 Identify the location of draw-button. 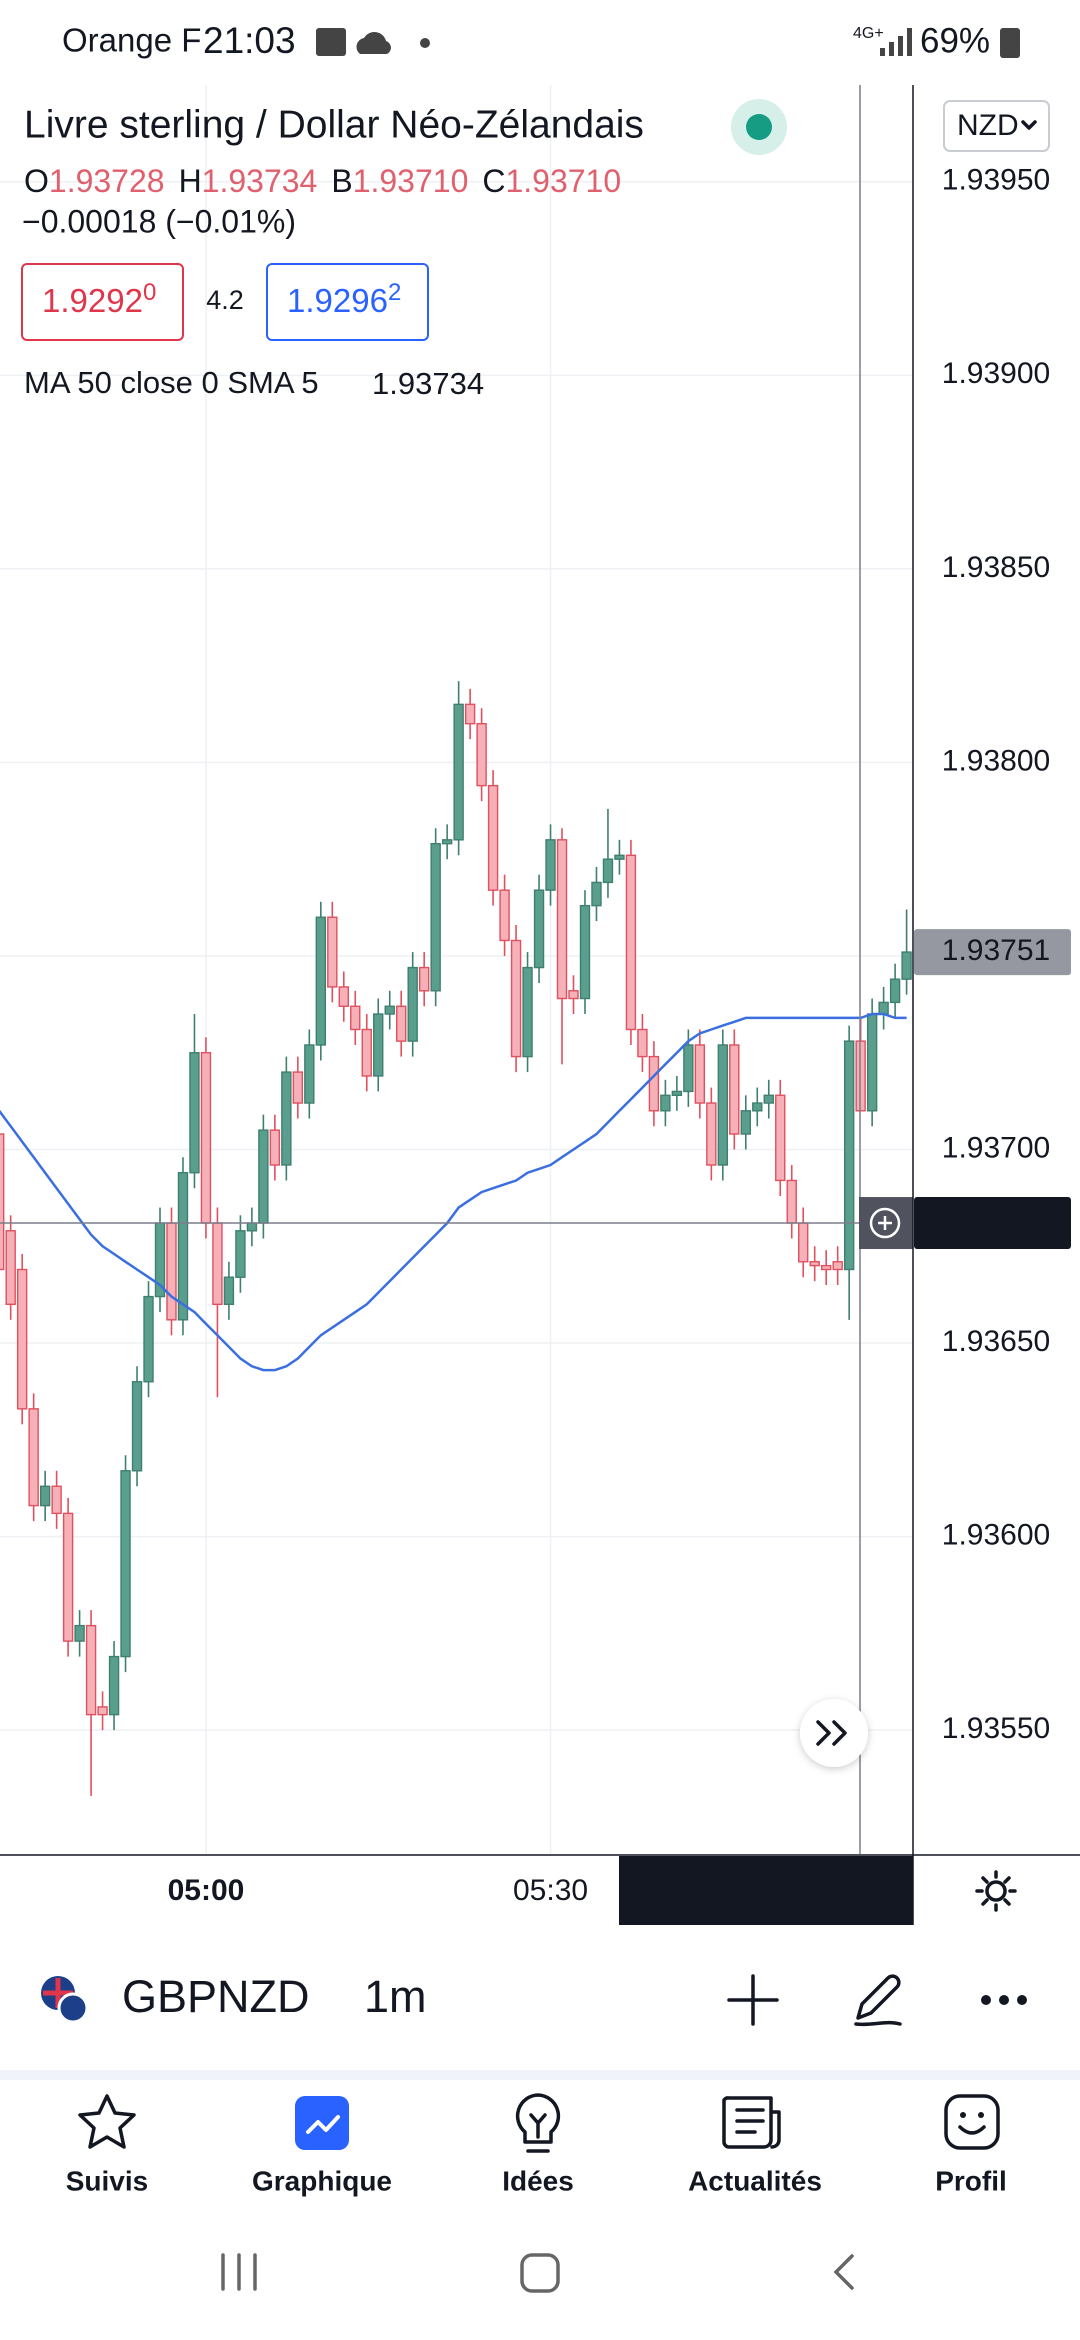
(878, 2000).